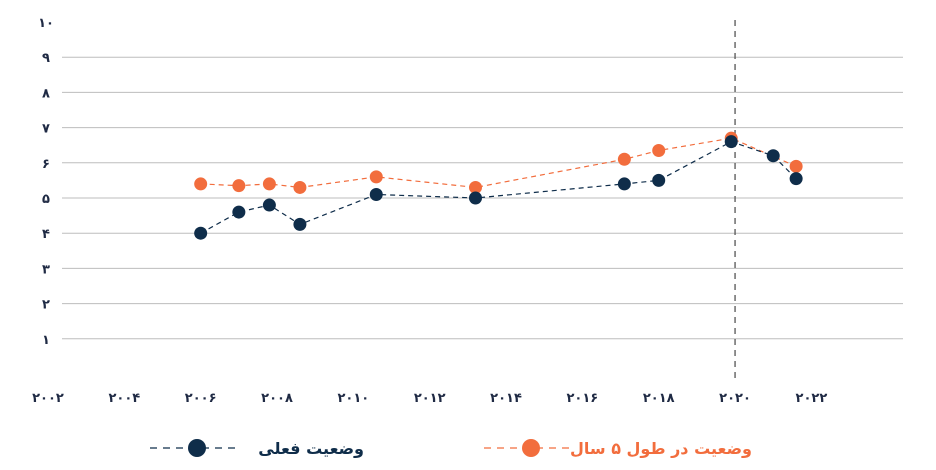  I want to click on x-tick-label: ۲۰۲۰, so click(735, 398).